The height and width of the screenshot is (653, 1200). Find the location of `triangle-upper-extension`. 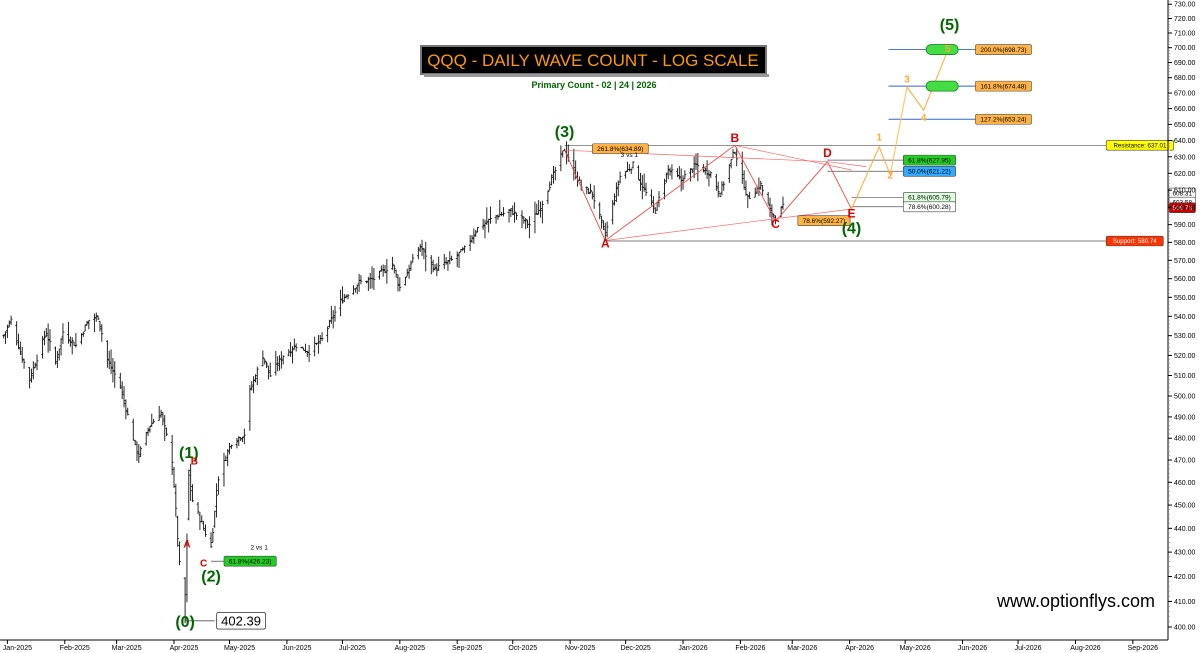

triangle-upper-extension is located at coordinates (847, 164).